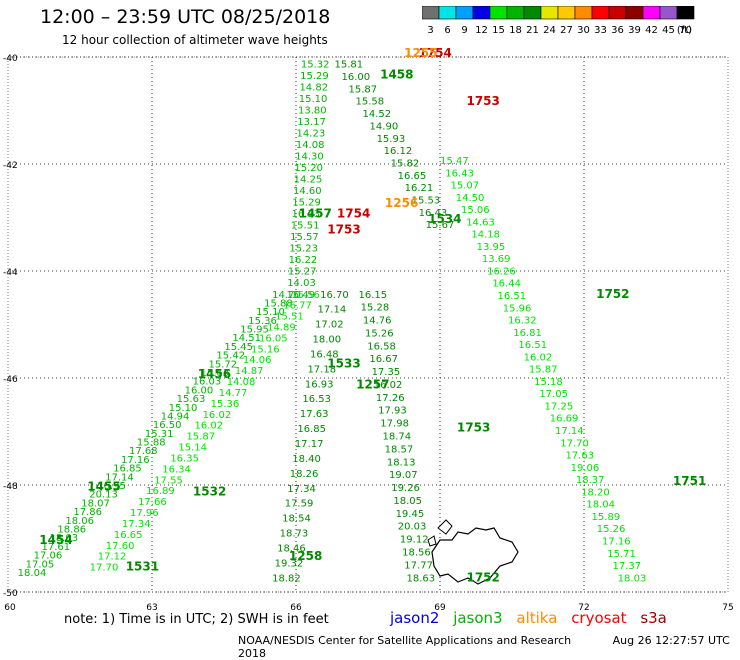  What do you see at coordinates (314, 76) in the screenshot?
I see `wave-height-value: 15.29` at bounding box center [314, 76].